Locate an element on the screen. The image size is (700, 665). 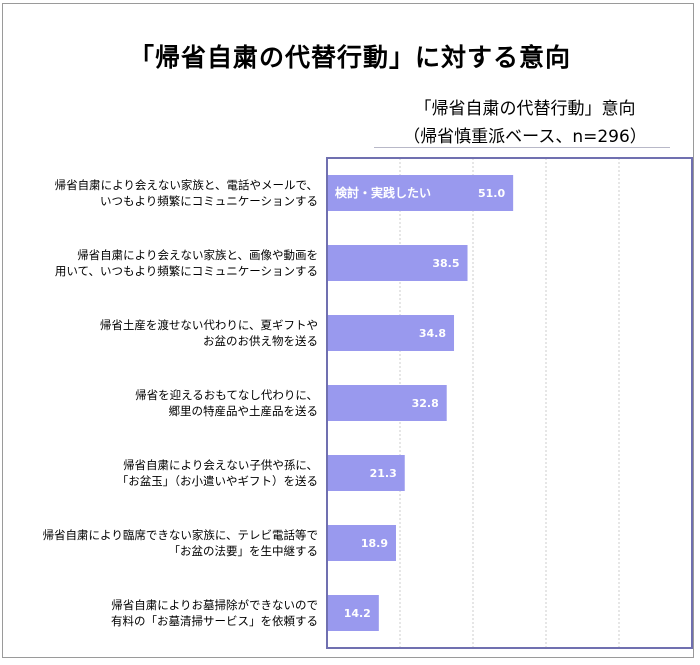
category-label: いつもより頻繁にコミュニケーションする is located at coordinates (209, 201).